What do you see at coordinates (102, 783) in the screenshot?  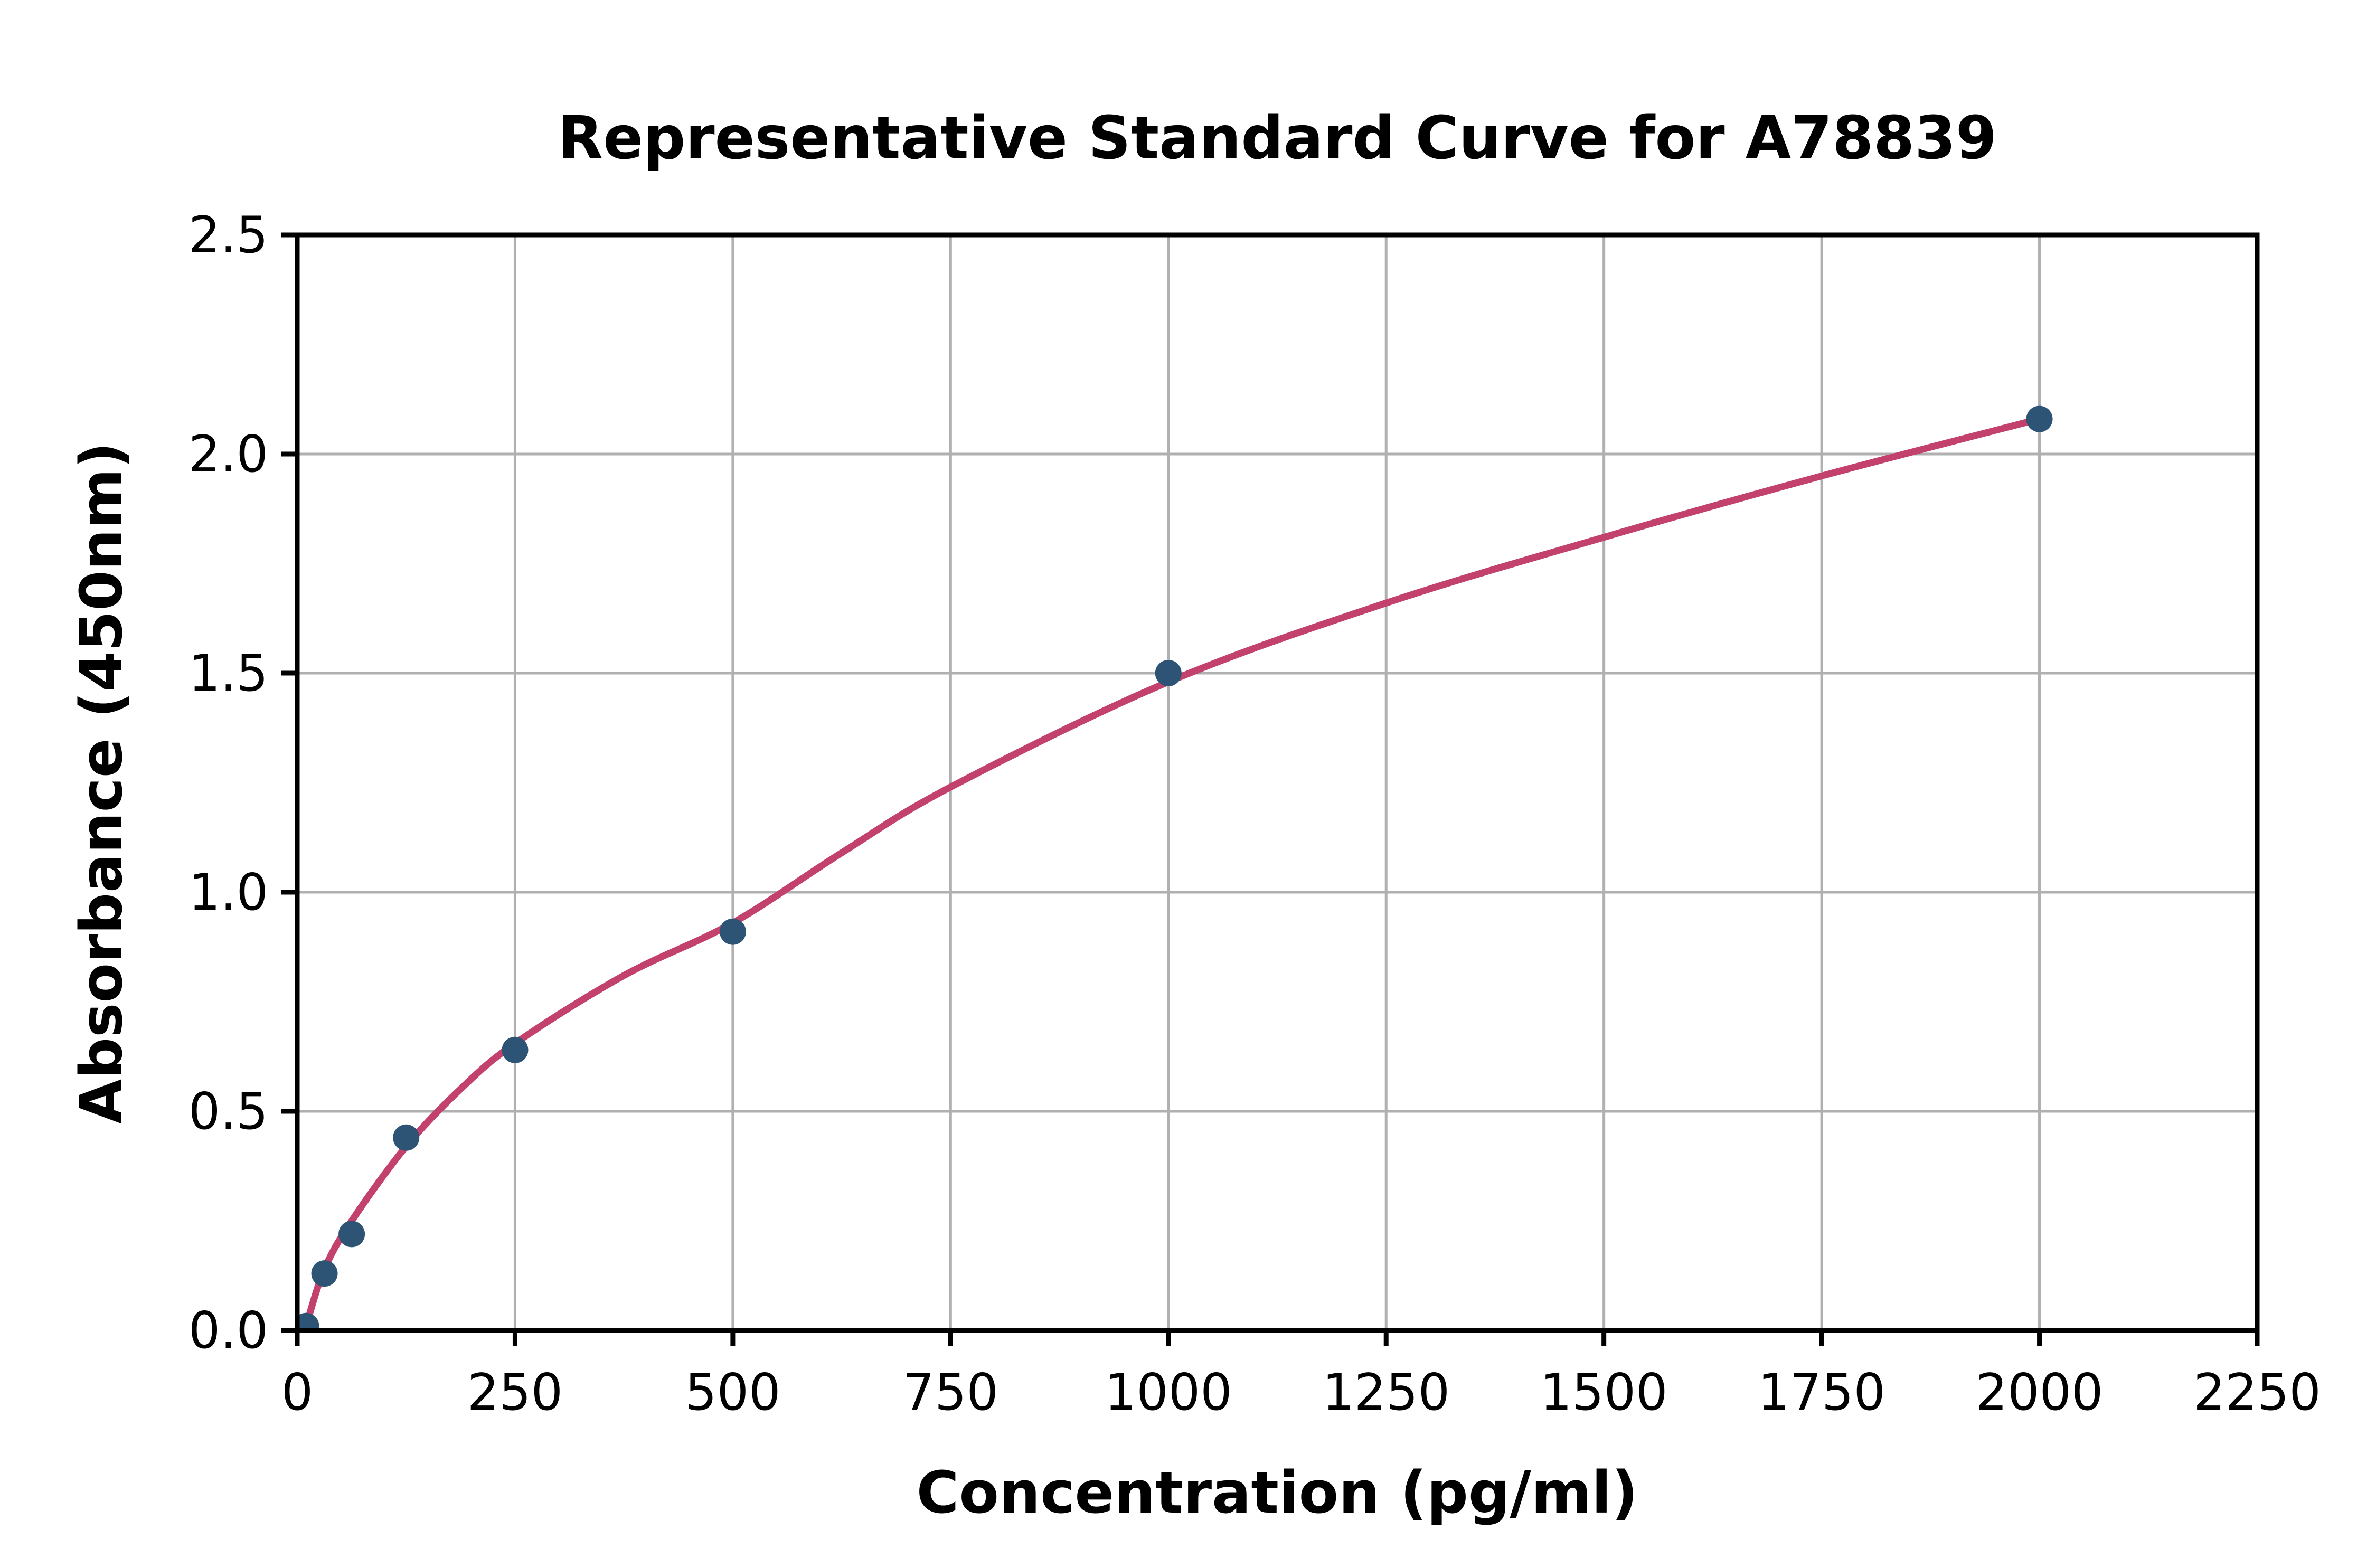 I see `y-axis-label: Absorbance (450nm)` at bounding box center [102, 783].